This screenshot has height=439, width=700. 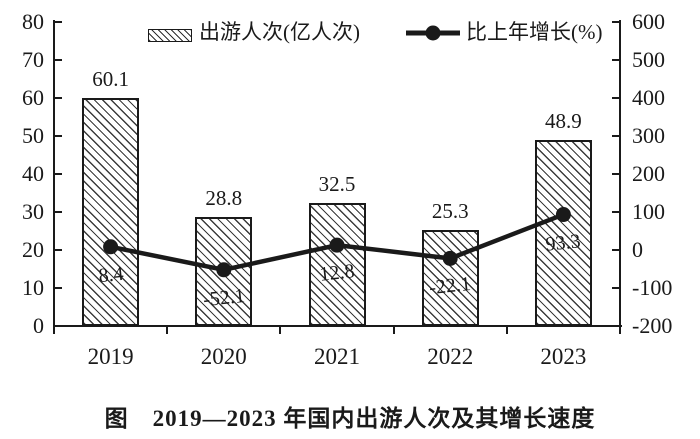 I want to click on left-axis-tick-label: 60, so click(x=33, y=97).